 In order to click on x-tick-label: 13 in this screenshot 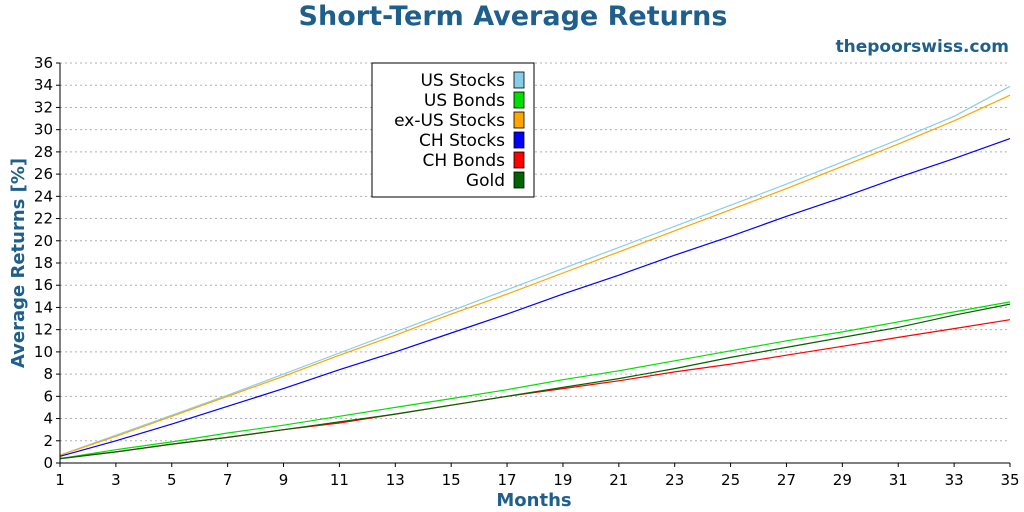, I will do `click(395, 480)`.